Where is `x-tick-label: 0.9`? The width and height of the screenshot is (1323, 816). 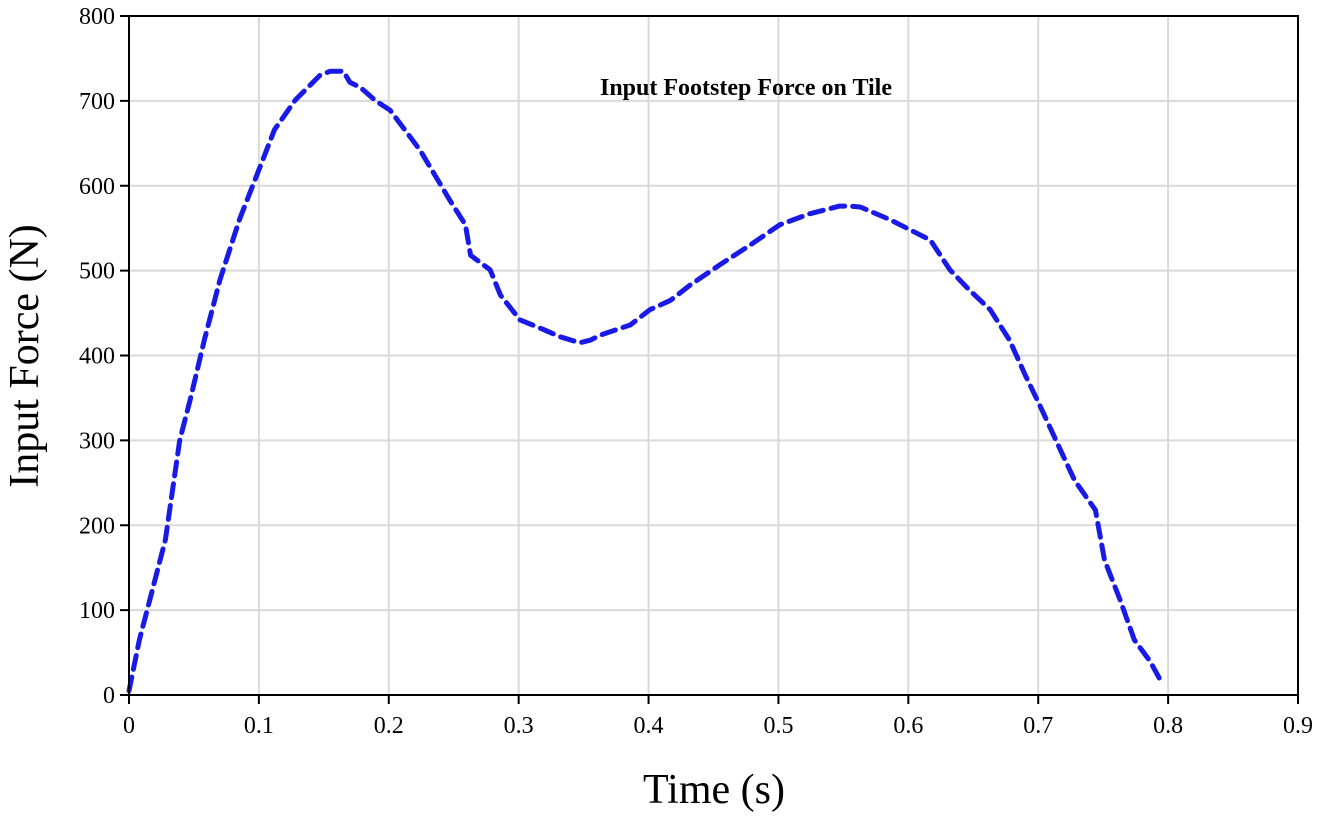 x-tick-label: 0.9 is located at coordinates (1298, 726).